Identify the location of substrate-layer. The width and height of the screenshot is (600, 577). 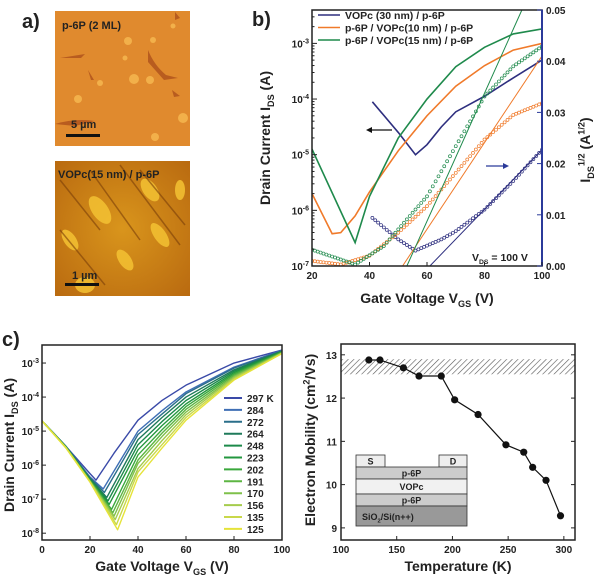
(411, 516).